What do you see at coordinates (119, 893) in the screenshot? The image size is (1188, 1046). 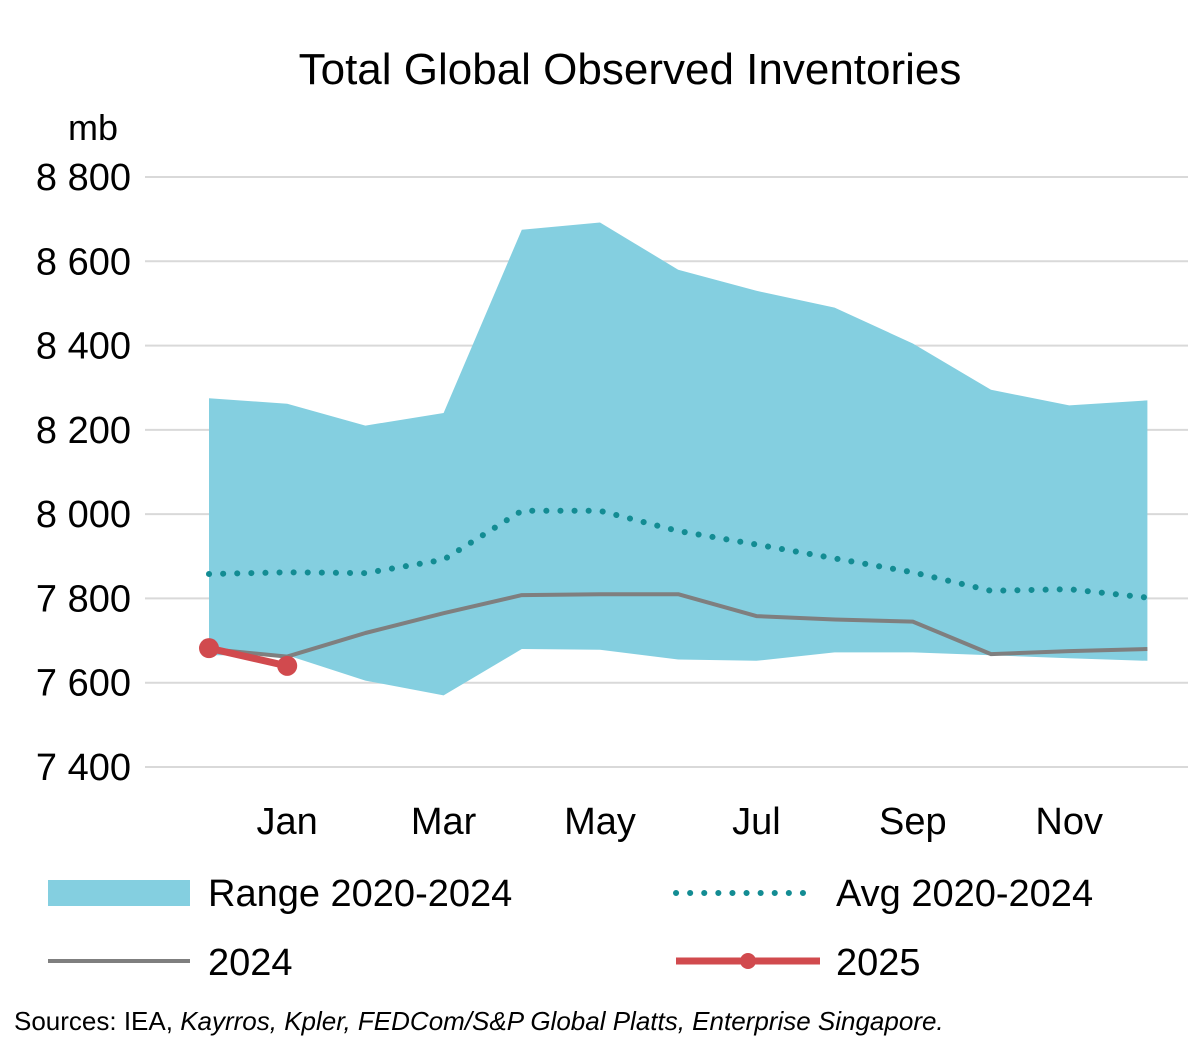 I see `legend-swatch-range` at bounding box center [119, 893].